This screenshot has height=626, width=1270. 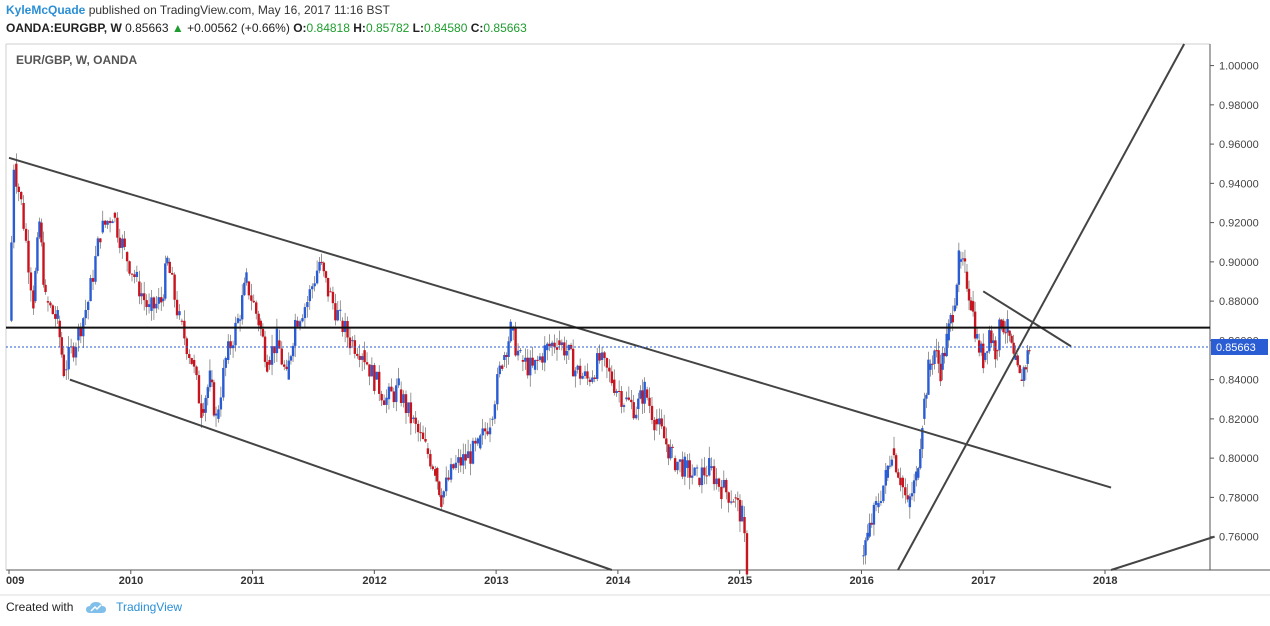 What do you see at coordinates (1239, 538) in the screenshot?
I see `price-tick-label: 0.76000` at bounding box center [1239, 538].